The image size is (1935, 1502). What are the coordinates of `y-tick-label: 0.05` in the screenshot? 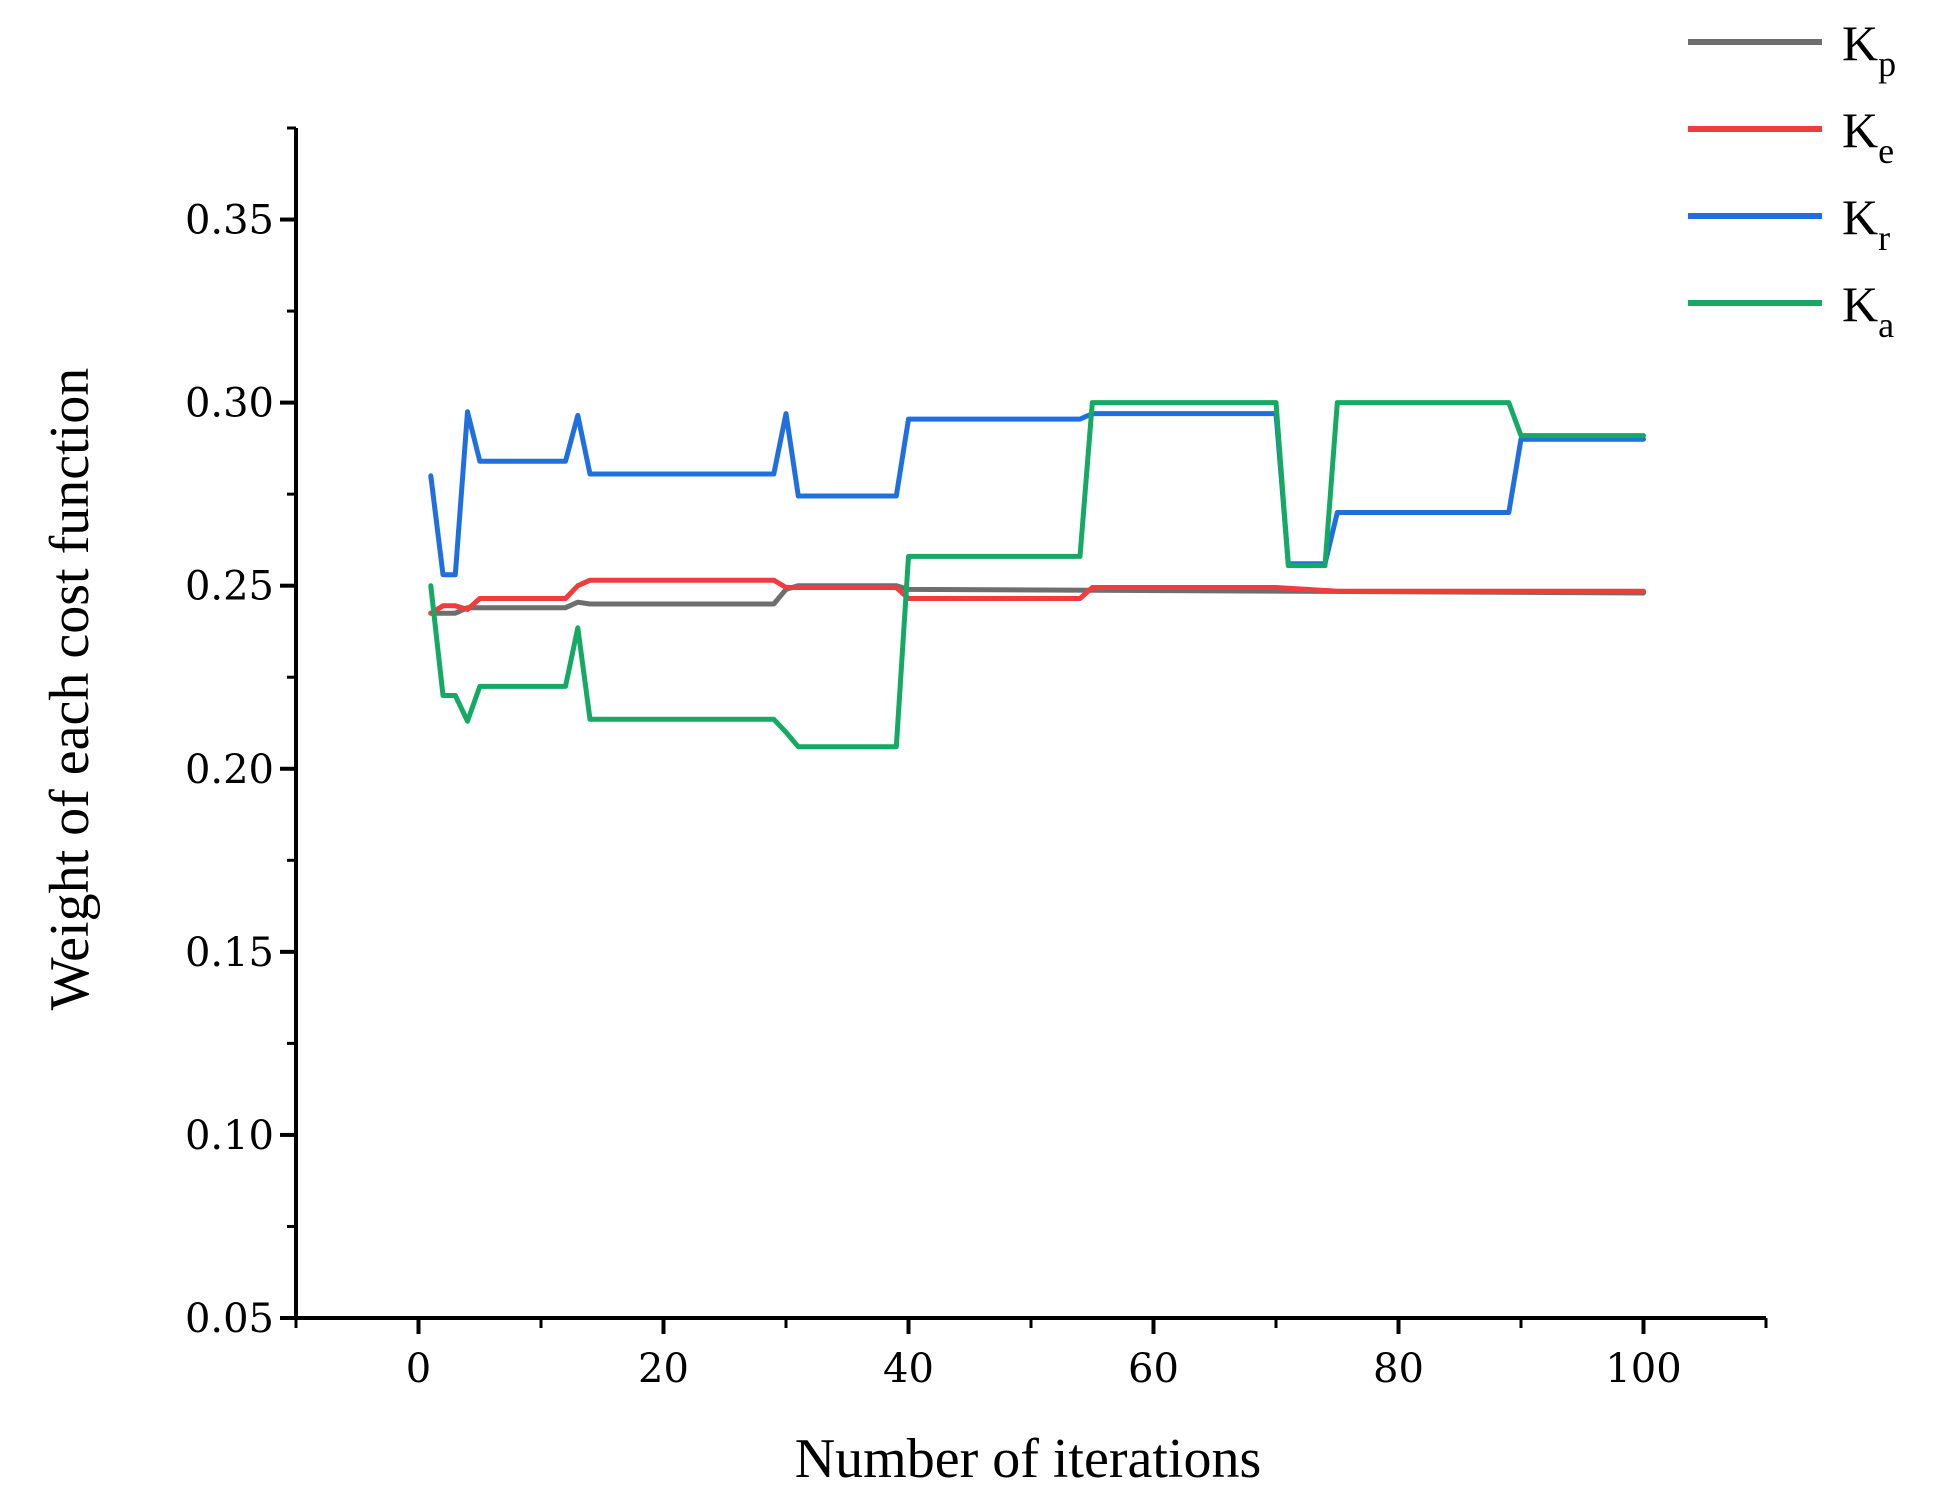 It's located at (229, 1319).